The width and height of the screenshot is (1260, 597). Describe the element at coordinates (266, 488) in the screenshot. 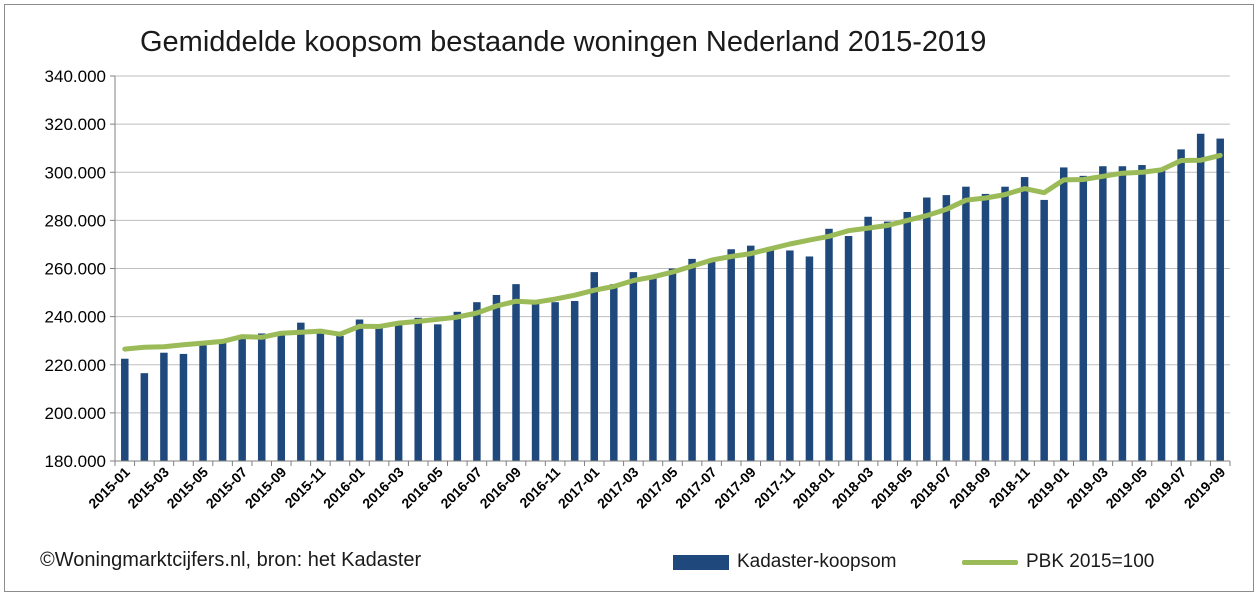

I see `x-tick-label: 2015-09` at that location.